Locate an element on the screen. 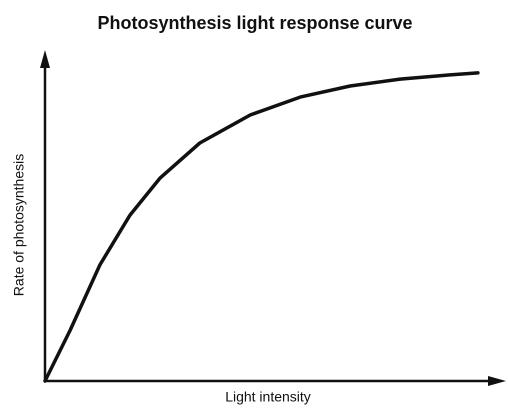  chart-title: Photosynthesis light response curve is located at coordinates (254, 23).